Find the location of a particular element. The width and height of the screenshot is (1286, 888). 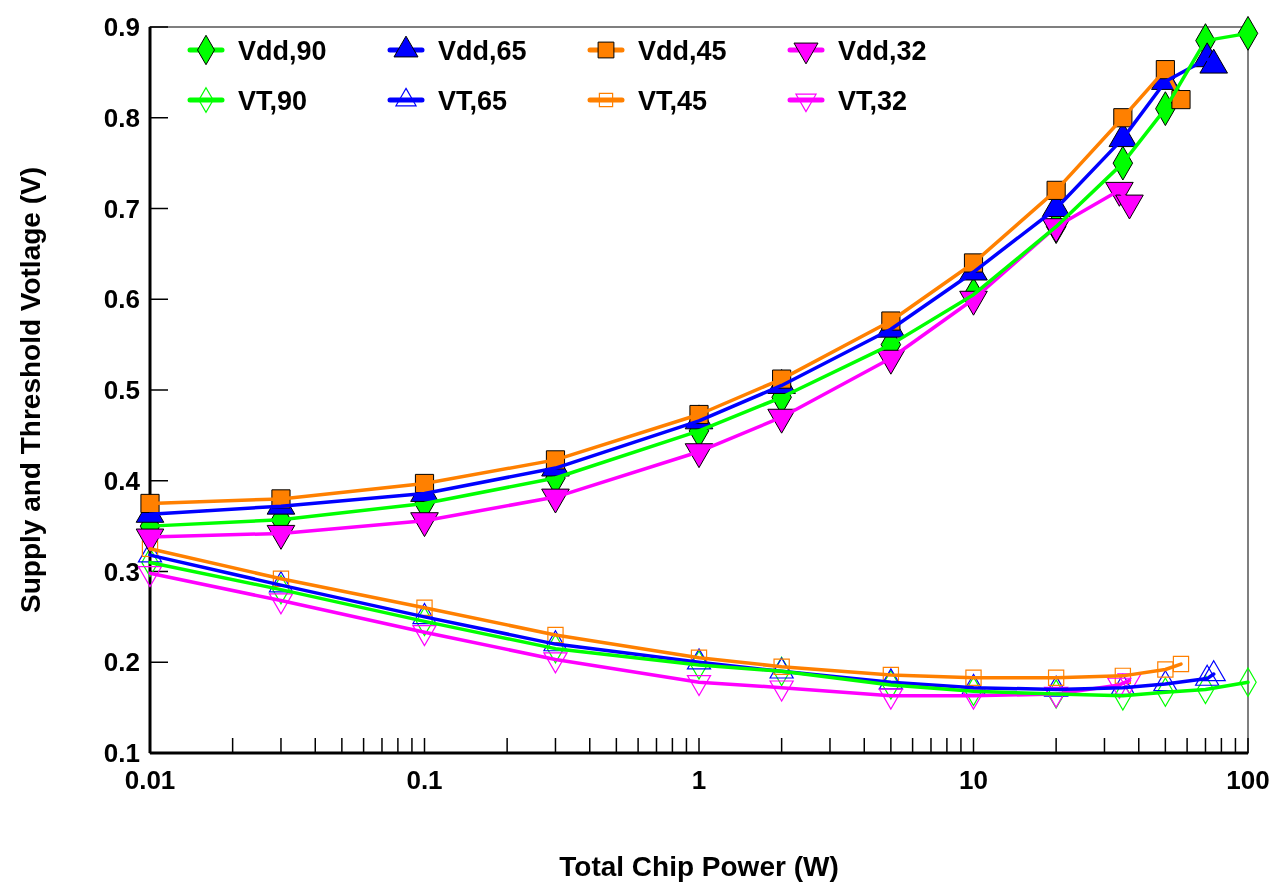

x-tick-label: 0.1 is located at coordinates (424, 780).